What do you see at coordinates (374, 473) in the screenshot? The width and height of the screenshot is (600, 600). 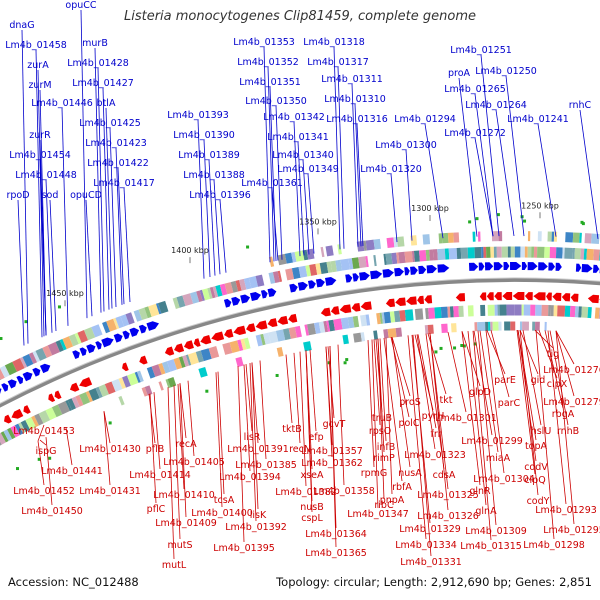 I see `reverse-gene-label: rpmG` at bounding box center [374, 473].